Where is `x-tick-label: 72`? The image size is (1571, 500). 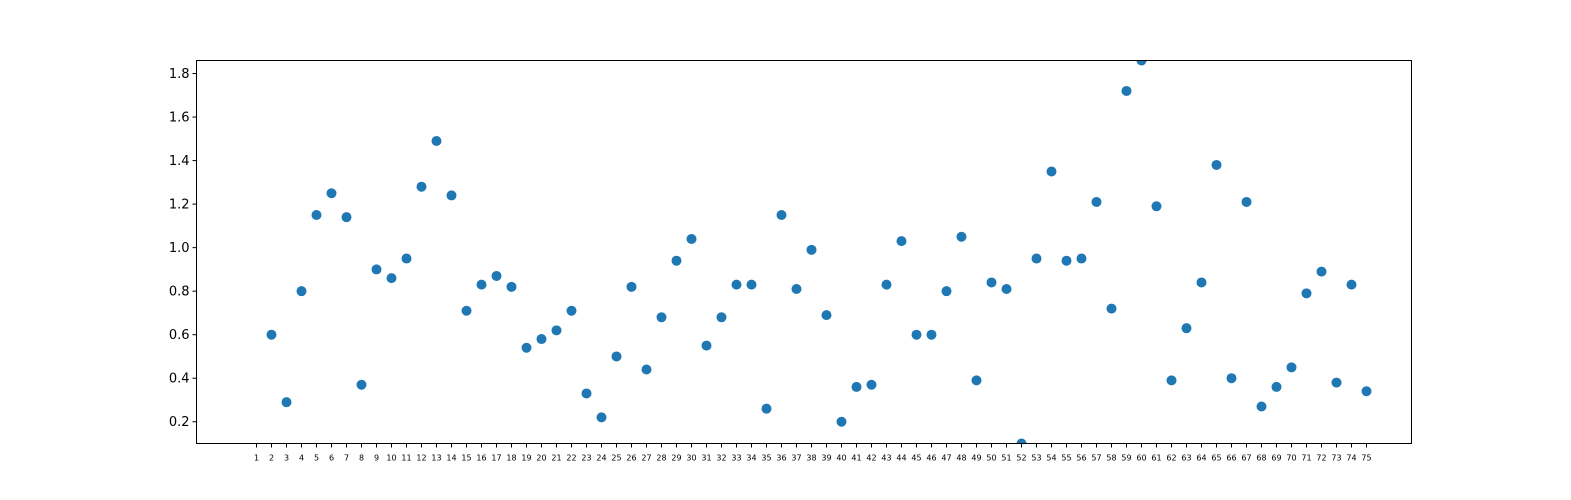
x-tick-label: 72 is located at coordinates (1321, 458).